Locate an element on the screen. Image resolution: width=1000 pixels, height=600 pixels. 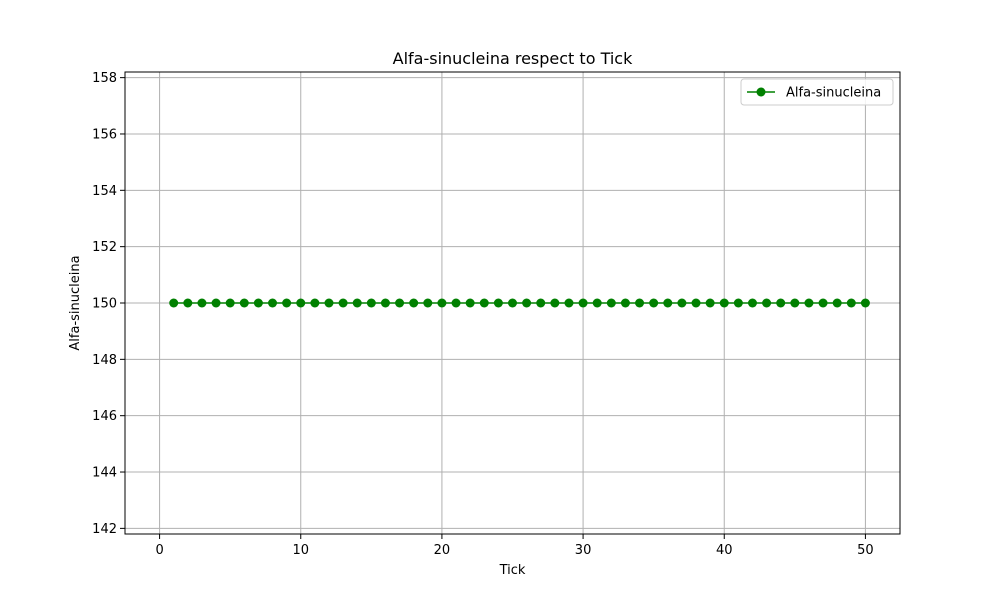
x-axis-ticks: 0 10 20 30 40 50 is located at coordinates (514, 546).